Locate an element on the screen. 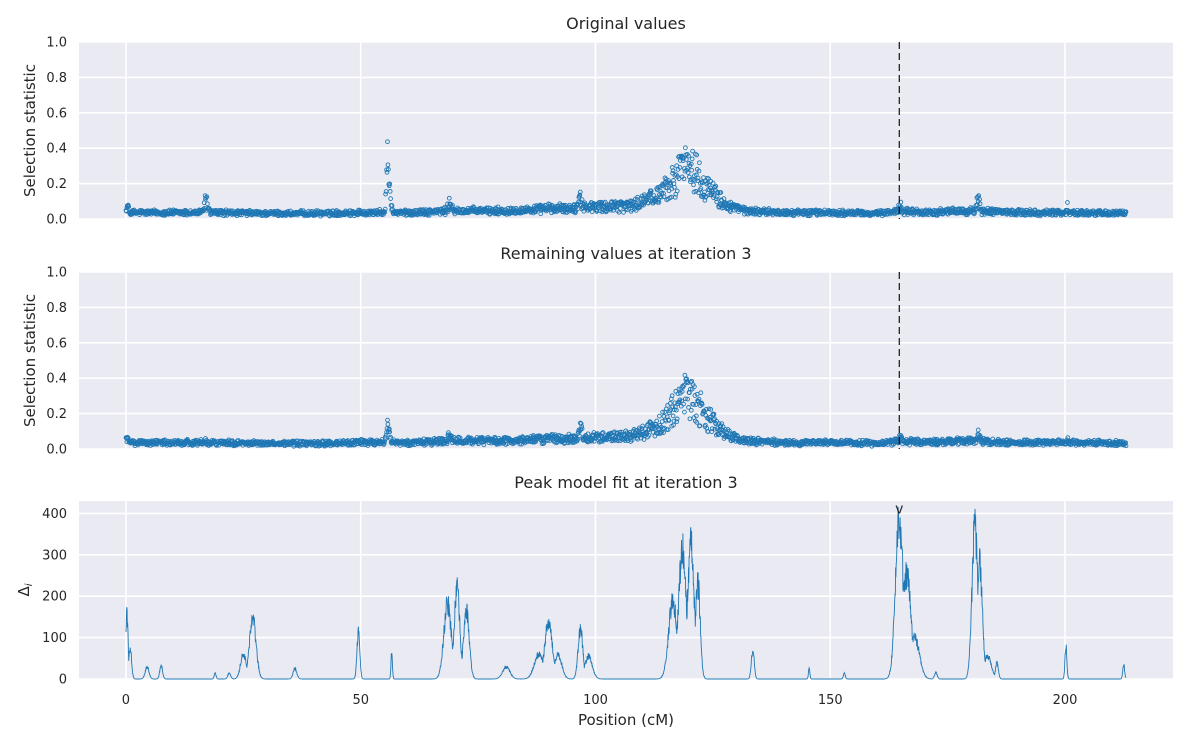  y-axis-label: Selection statistic is located at coordinates (30, 360).